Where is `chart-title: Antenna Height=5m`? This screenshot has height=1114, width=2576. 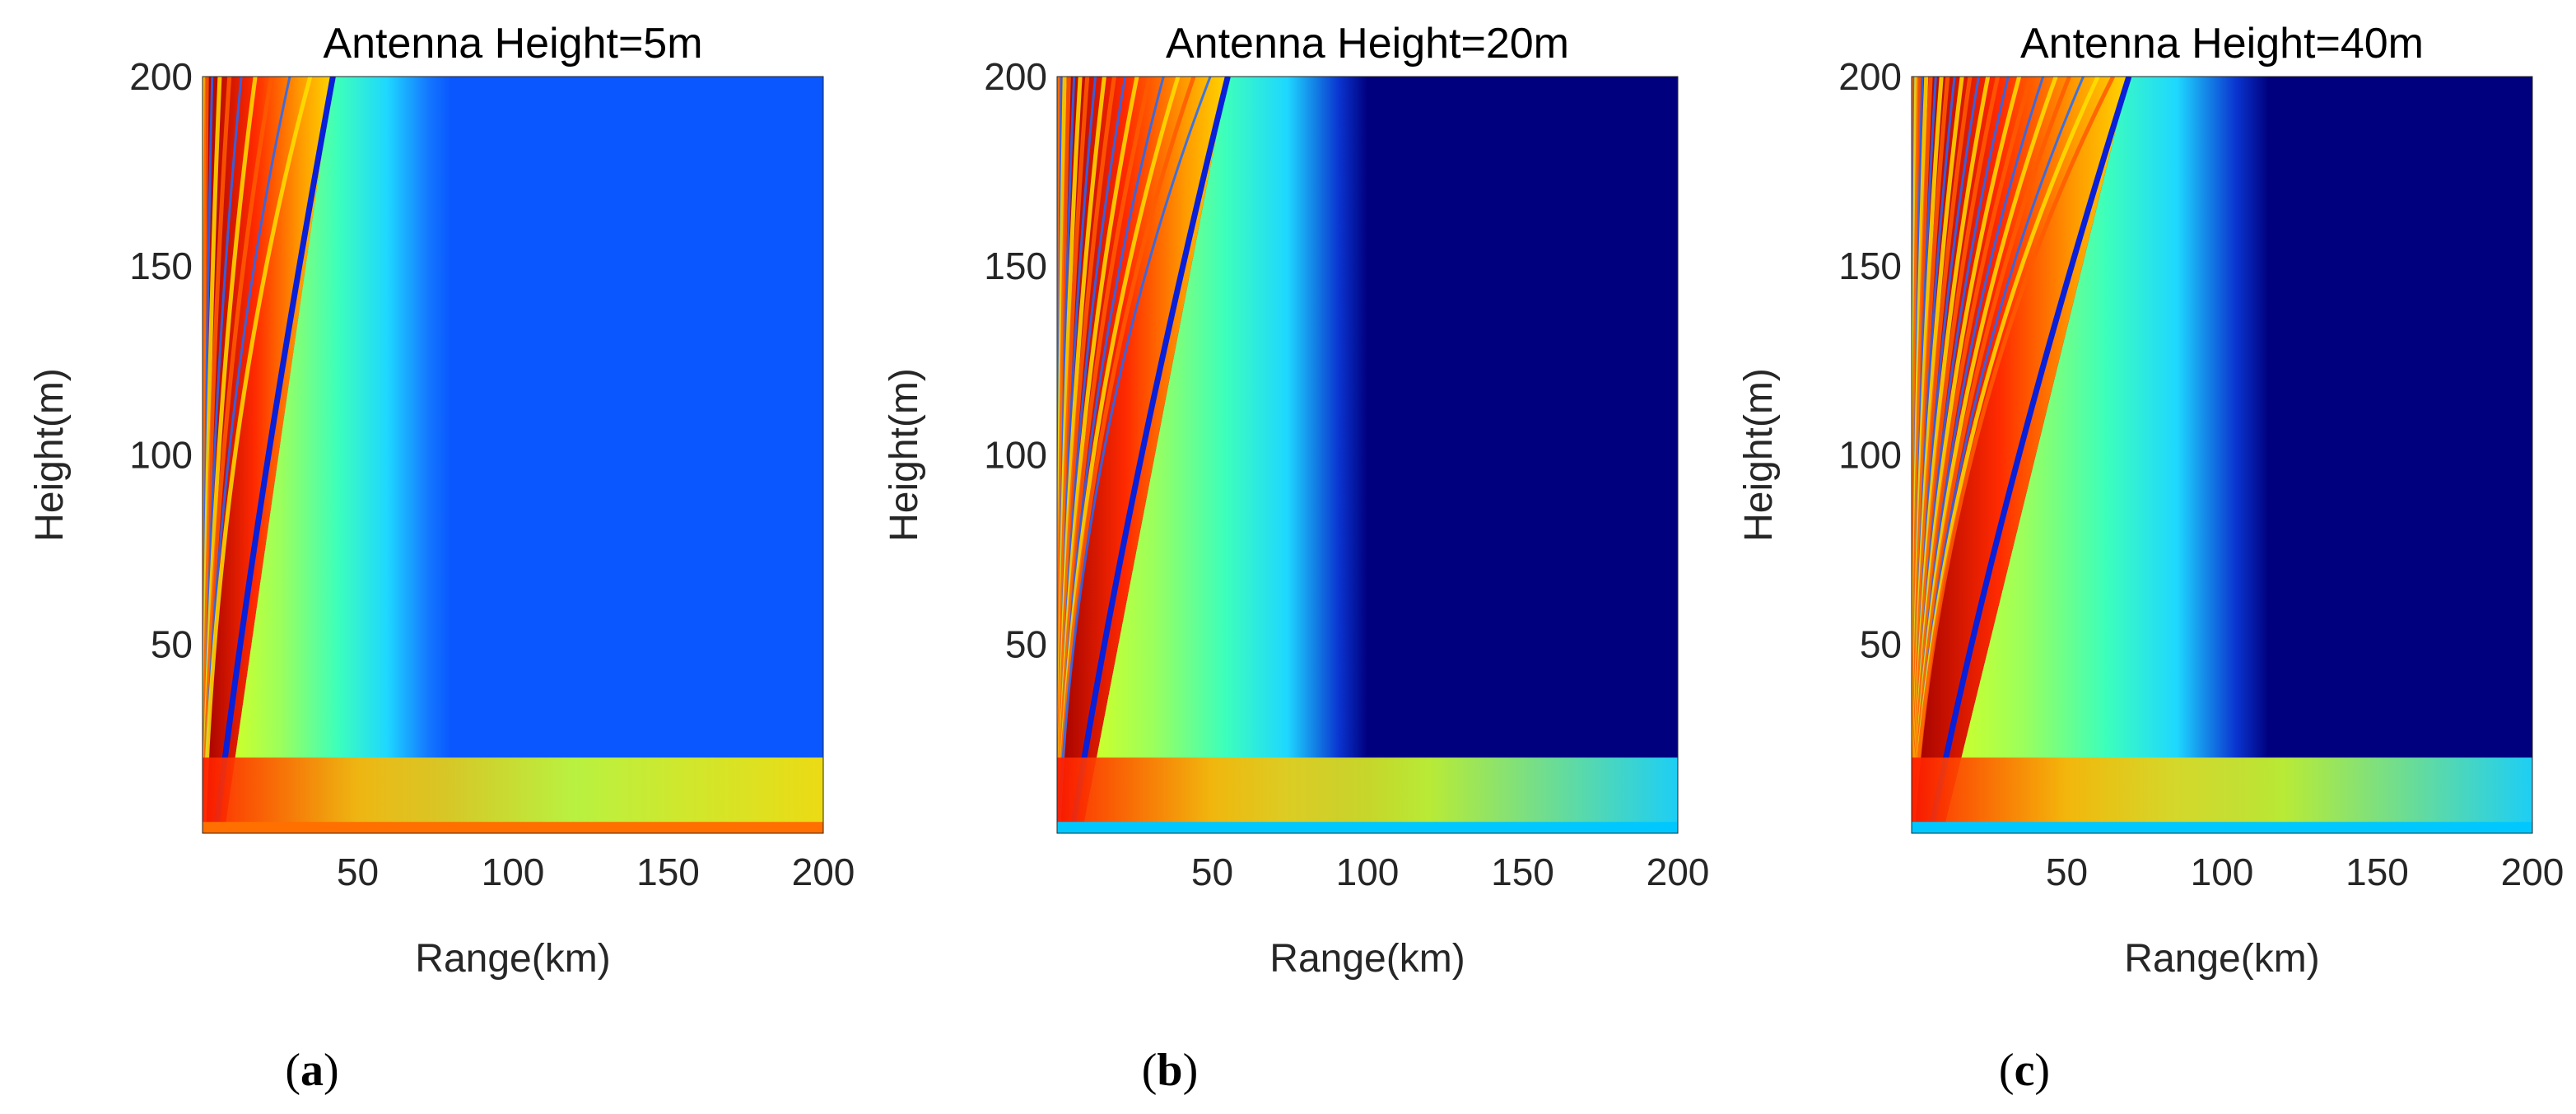 chart-title: Antenna Height=5m is located at coordinates (512, 44).